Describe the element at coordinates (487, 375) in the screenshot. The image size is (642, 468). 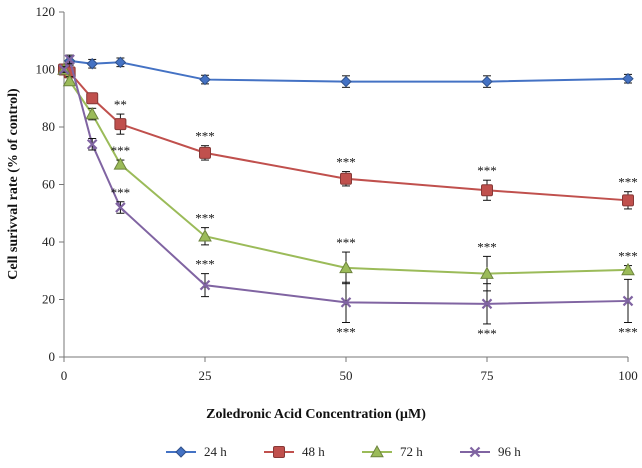
I see `x-tick-label: 75` at that location.